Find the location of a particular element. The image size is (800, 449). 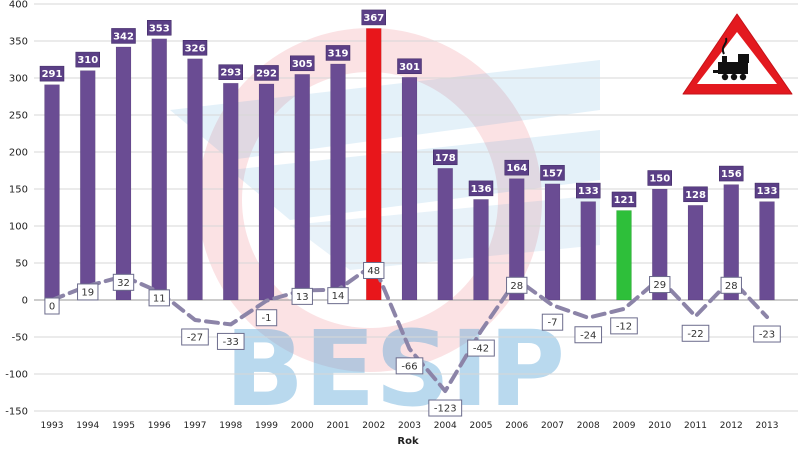

change-value-label: -12 is located at coordinates (624, 326).